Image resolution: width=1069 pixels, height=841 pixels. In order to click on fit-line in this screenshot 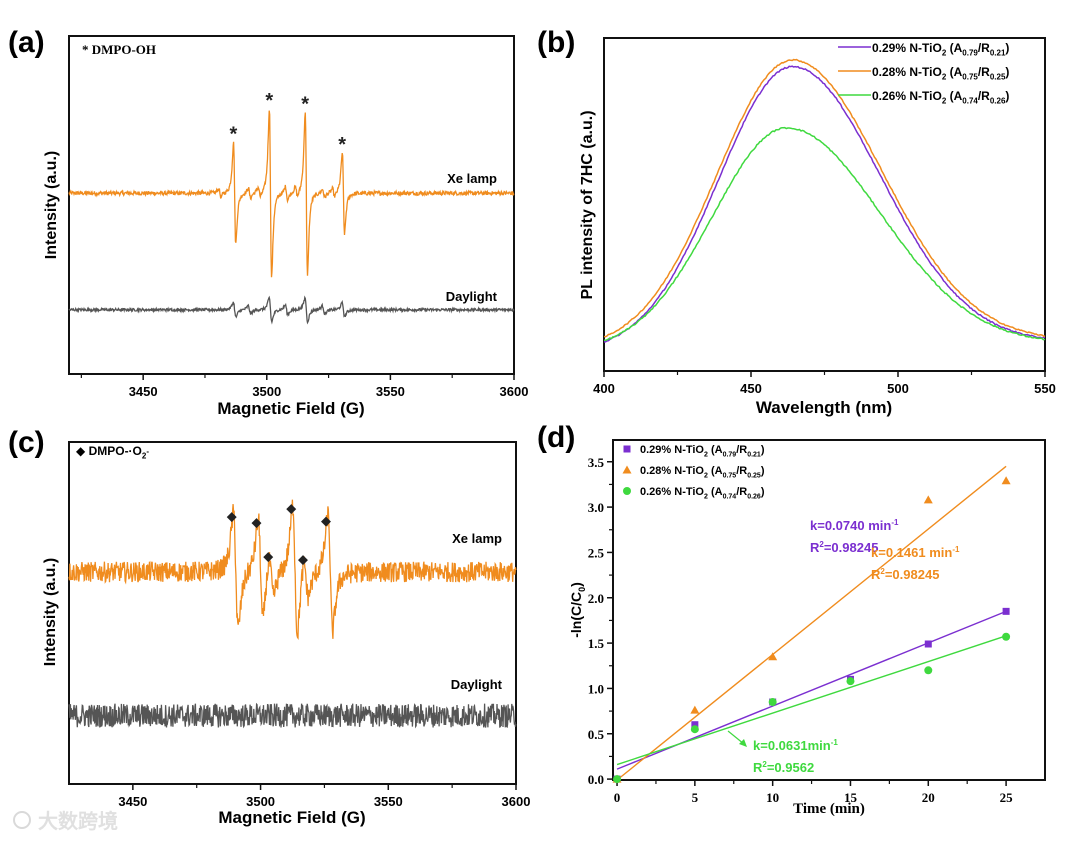, I will do `click(811, 623)`.